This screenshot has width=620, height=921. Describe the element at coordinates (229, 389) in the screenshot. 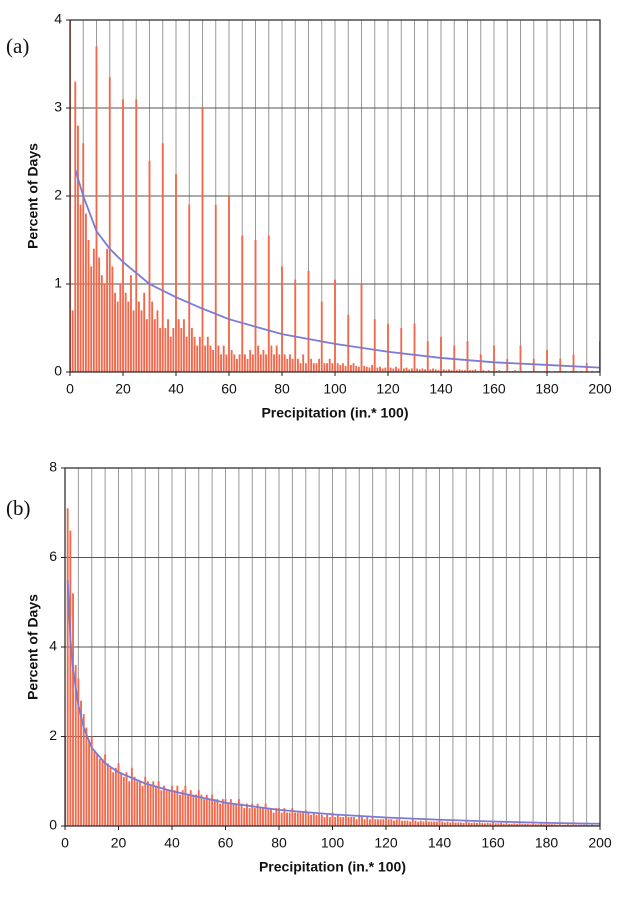

I see `x-tick-label: 60` at that location.